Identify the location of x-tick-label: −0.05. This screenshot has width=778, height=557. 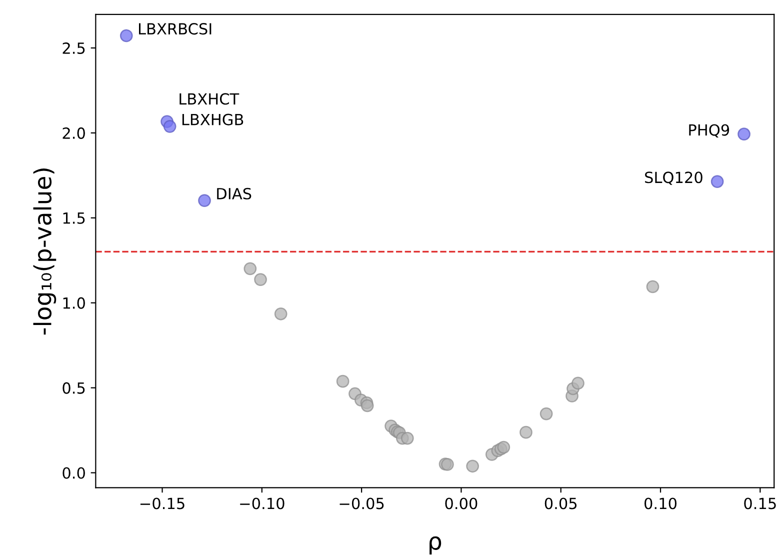
(362, 504).